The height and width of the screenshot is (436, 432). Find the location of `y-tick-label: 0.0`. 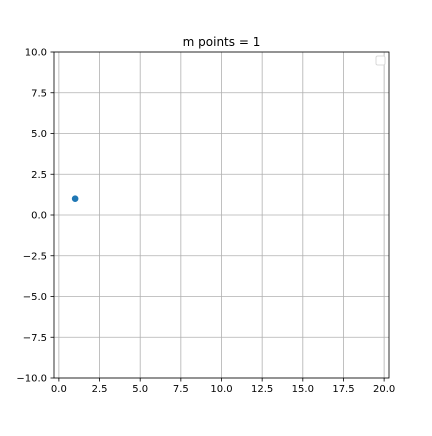

y-tick-label: 0.0 is located at coordinates (39, 216).